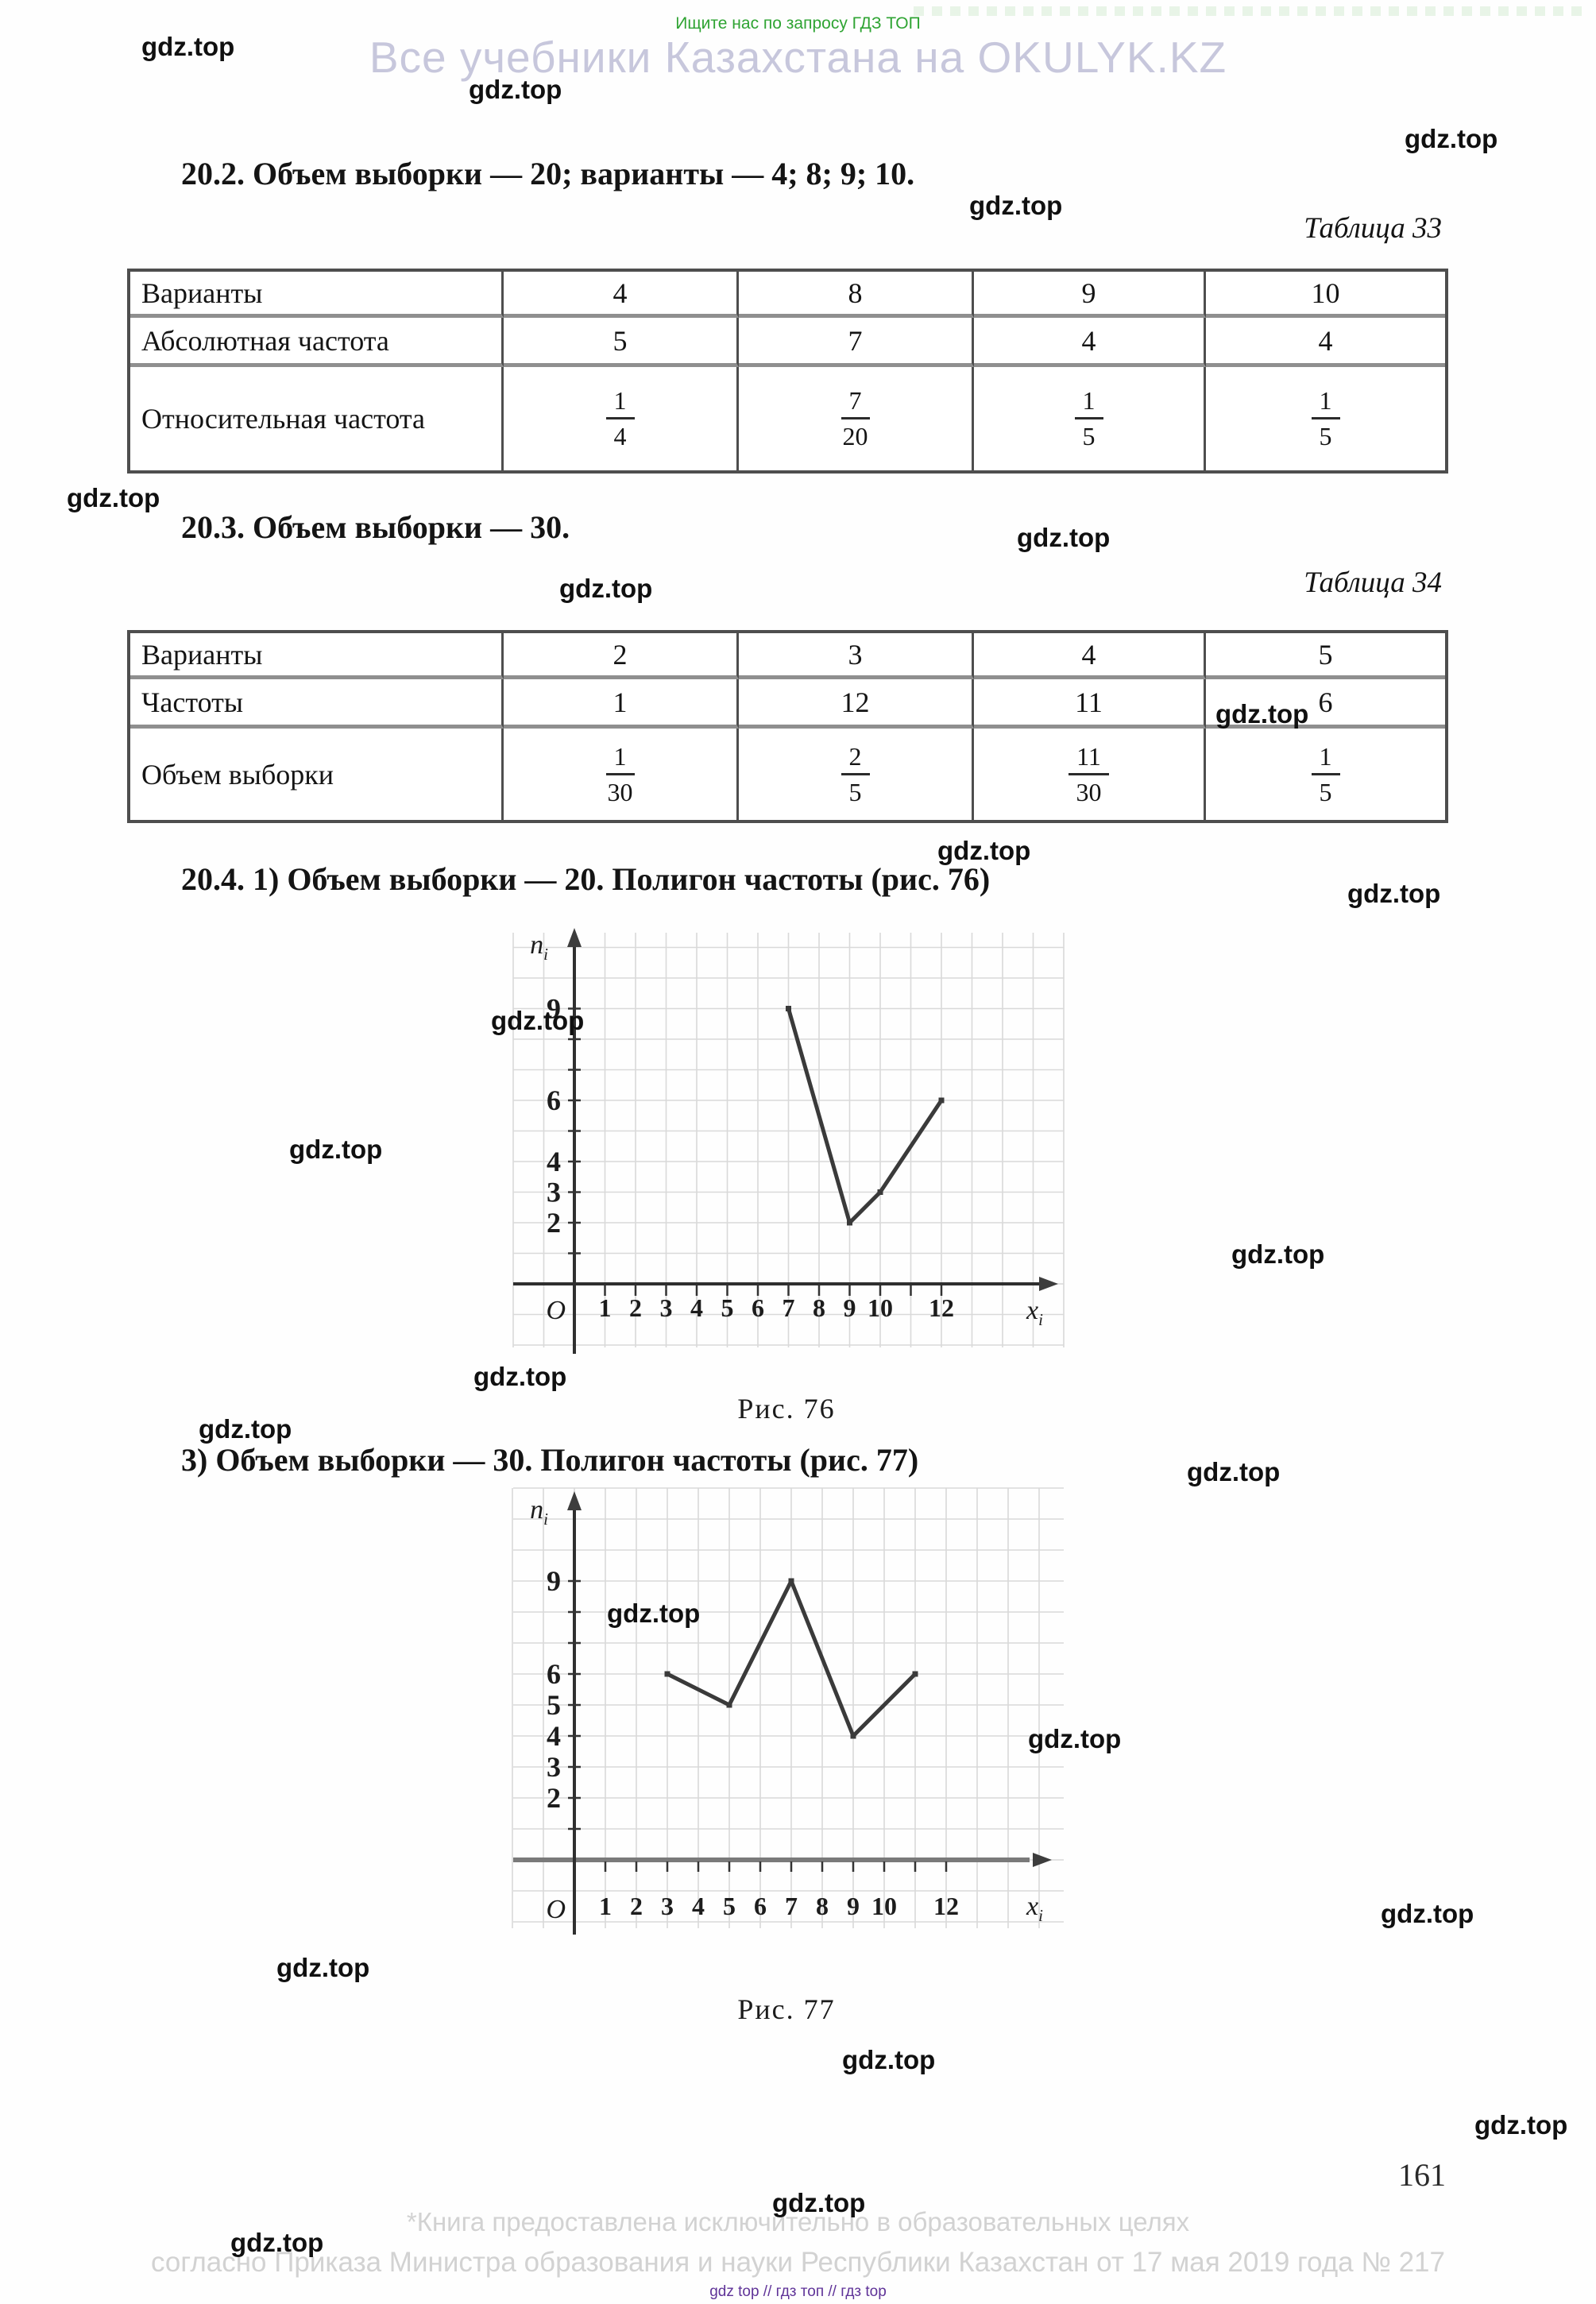  I want to click on table-cell: 2, so click(621, 656).